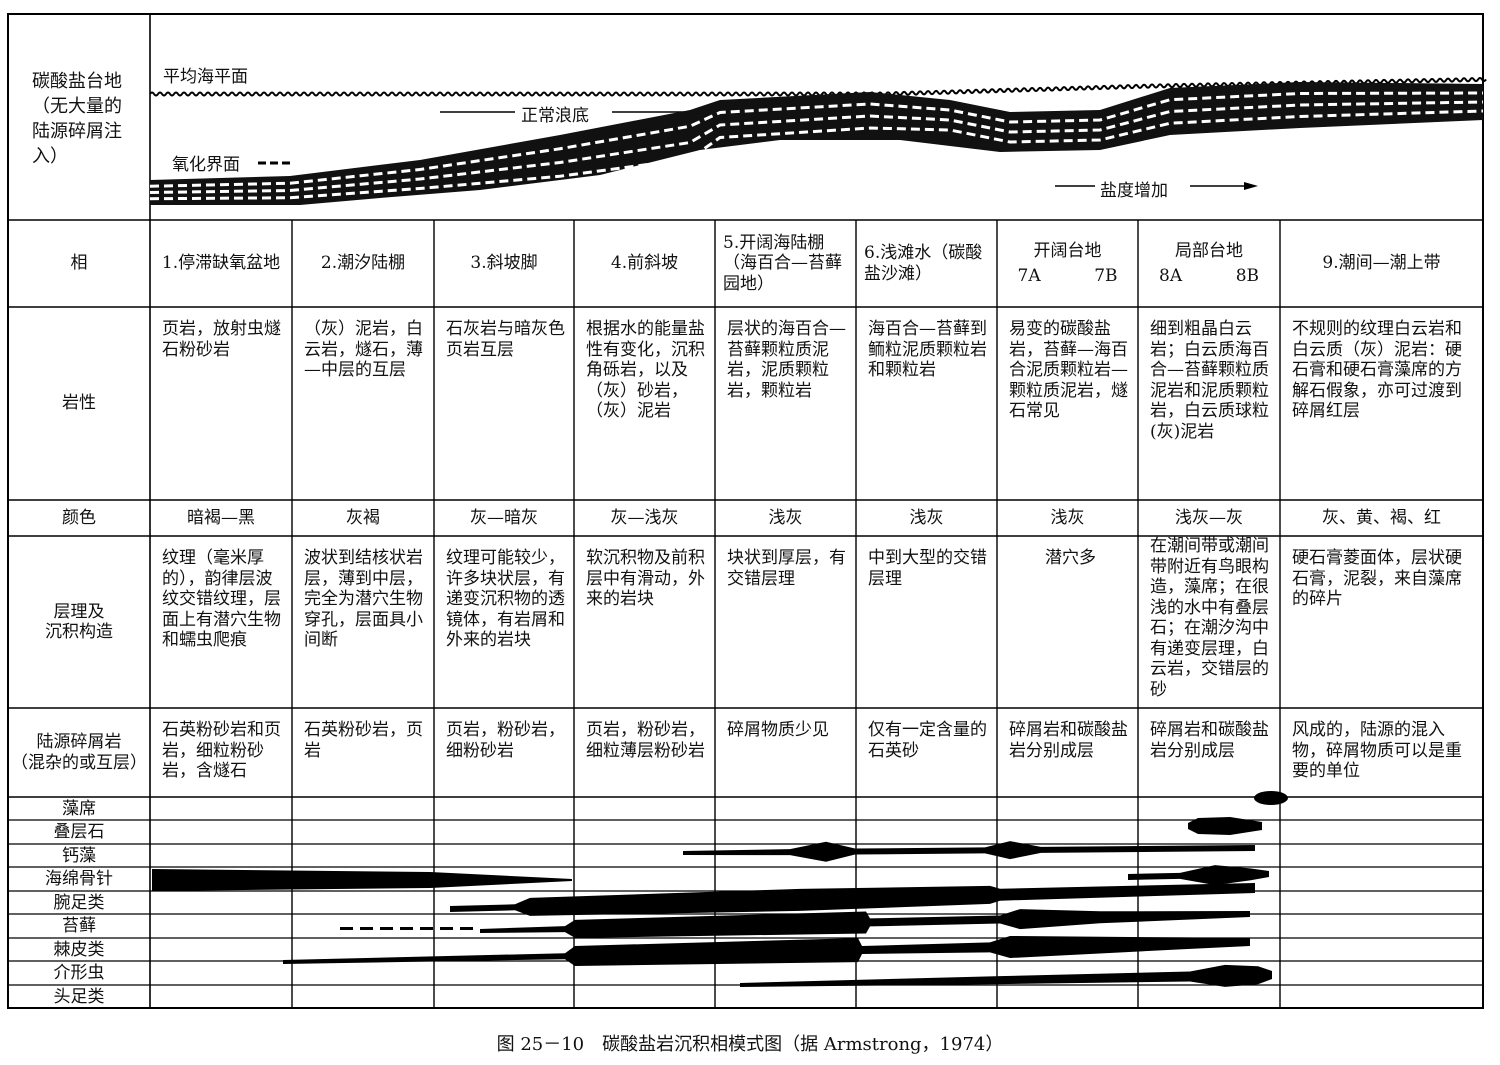 The image size is (1500, 1065). Describe the element at coordinates (923, 263) in the screenshot. I see `facies-header-6: 6.浅滩水（碳酸盐沙滩）` at that location.